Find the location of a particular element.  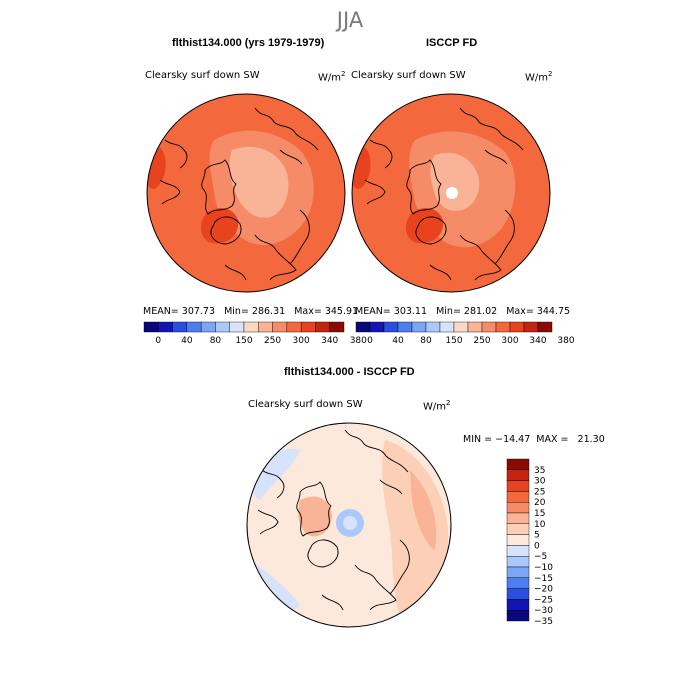

colorbar3-tick-label: −25 is located at coordinates (543, 600).